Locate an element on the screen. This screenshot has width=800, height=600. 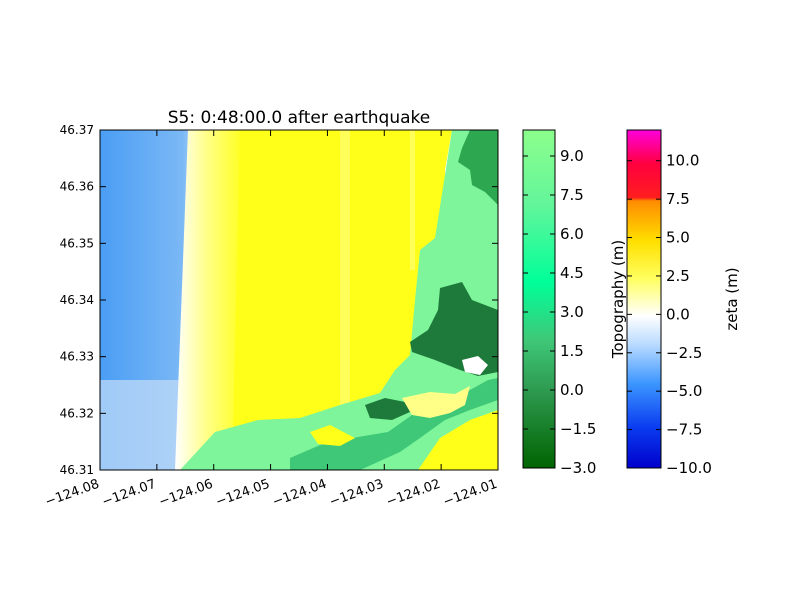
x-tick-label: −124.08 is located at coordinates (72, 493).